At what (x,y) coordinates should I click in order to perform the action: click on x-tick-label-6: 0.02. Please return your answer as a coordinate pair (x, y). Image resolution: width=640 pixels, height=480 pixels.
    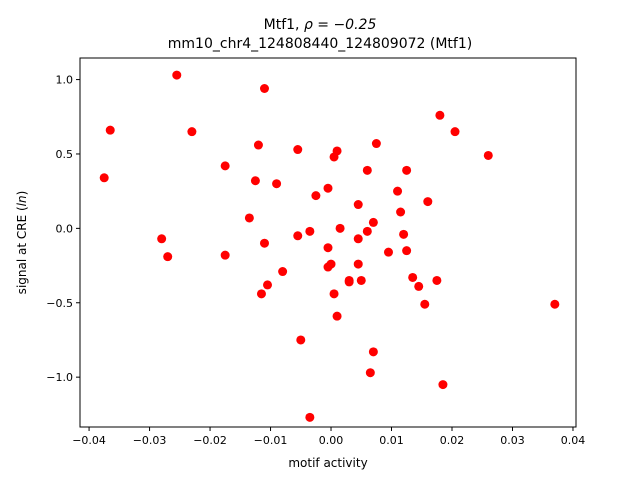
    Looking at the image, I should click on (452, 440).